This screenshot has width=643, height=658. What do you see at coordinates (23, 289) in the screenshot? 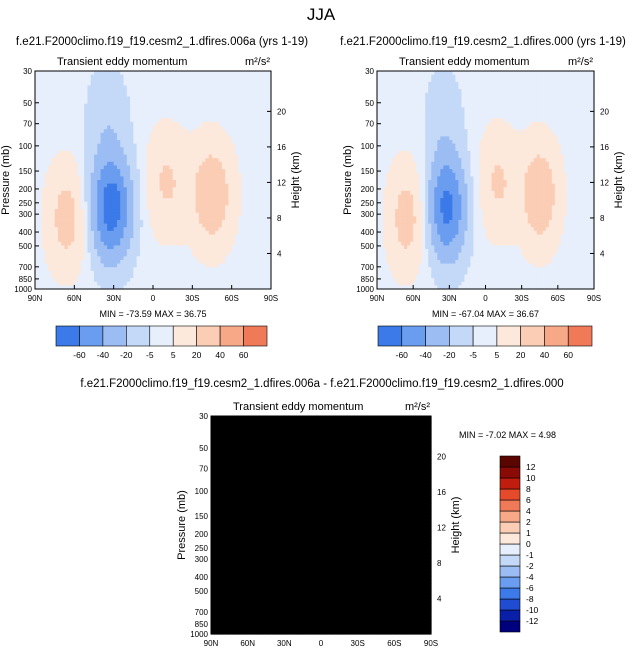
I see `left-ytick-label: 1000` at bounding box center [23, 289].